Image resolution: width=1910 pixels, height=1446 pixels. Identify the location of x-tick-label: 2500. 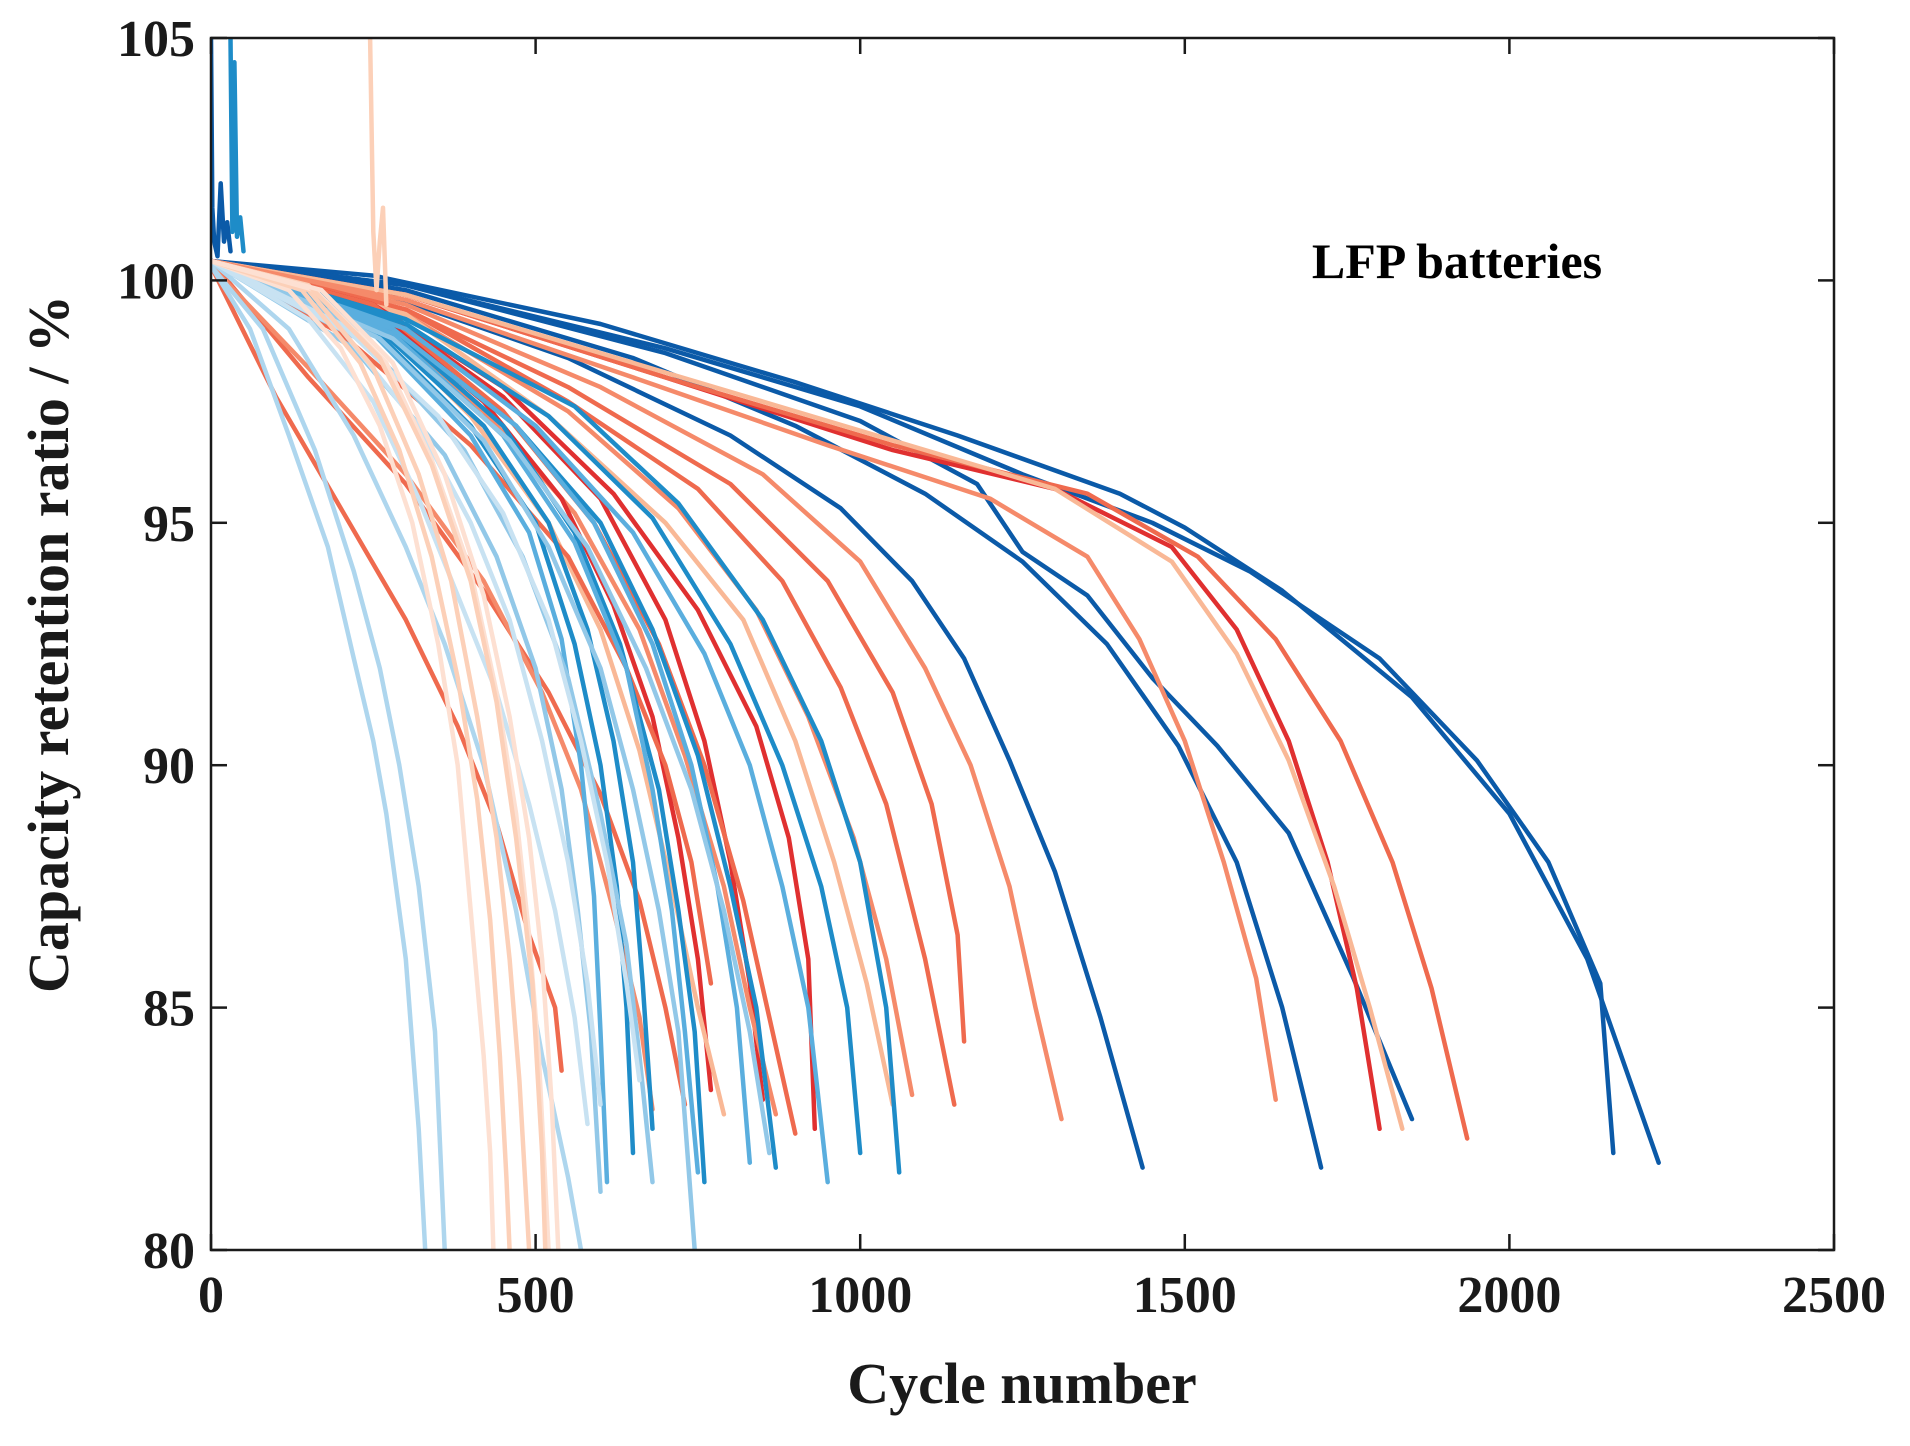
(1834, 1295).